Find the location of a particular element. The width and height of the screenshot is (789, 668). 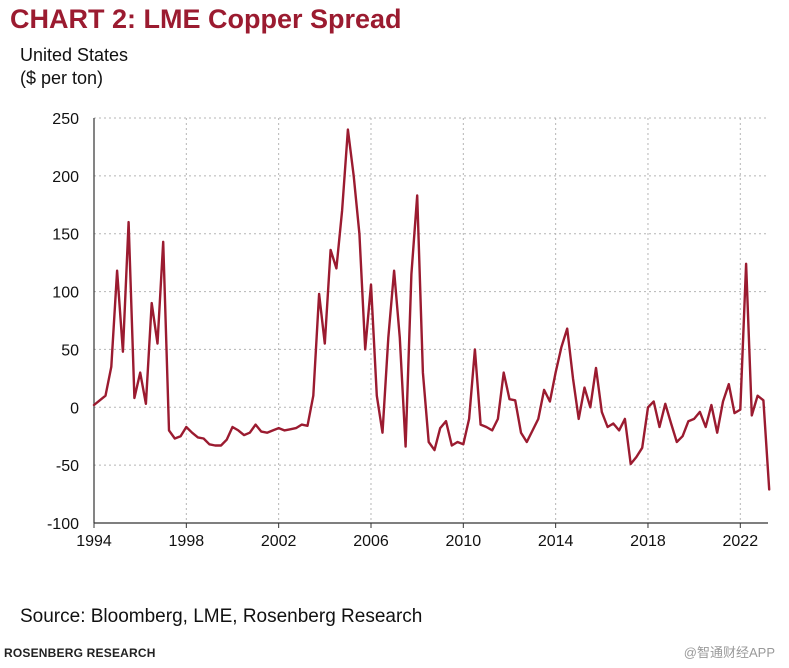

x-tick-label: 1998 is located at coordinates (187, 541).